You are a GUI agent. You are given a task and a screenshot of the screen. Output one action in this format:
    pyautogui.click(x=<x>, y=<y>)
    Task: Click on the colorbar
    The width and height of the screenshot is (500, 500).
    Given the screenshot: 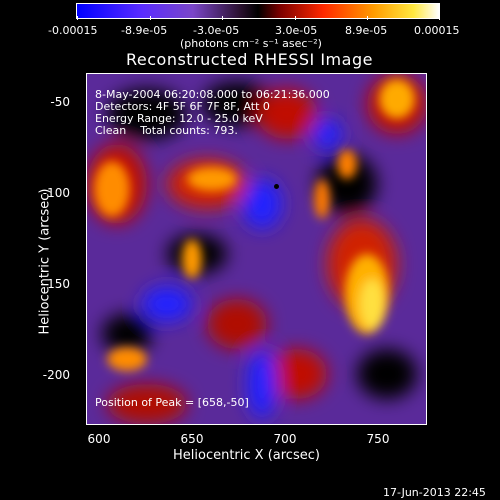 What is the action you would take?
    pyautogui.click(x=258, y=11)
    